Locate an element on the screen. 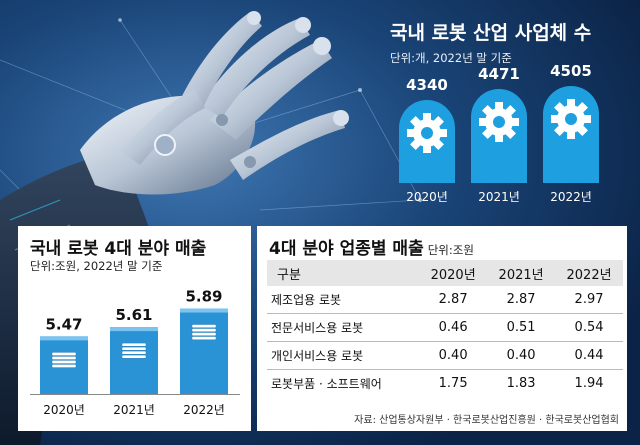 The image size is (640, 445). table-cell-value: 0.51 is located at coordinates (521, 327).